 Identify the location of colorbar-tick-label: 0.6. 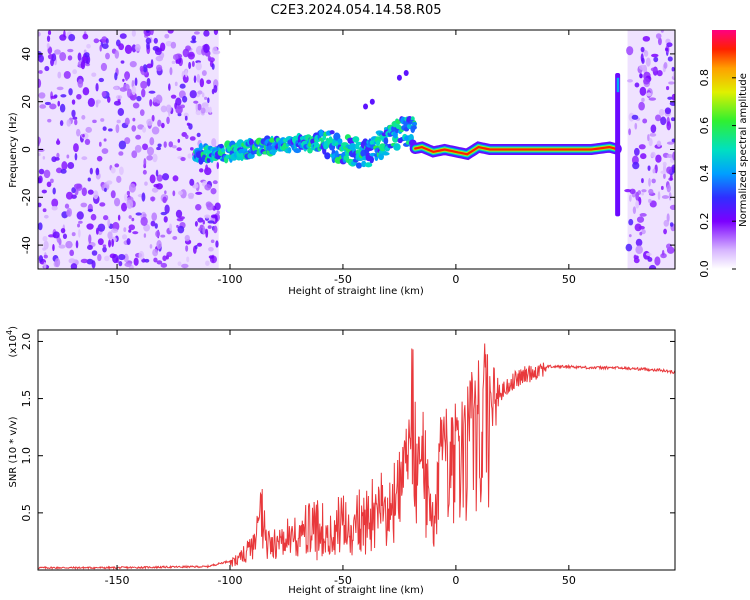
(704, 126).